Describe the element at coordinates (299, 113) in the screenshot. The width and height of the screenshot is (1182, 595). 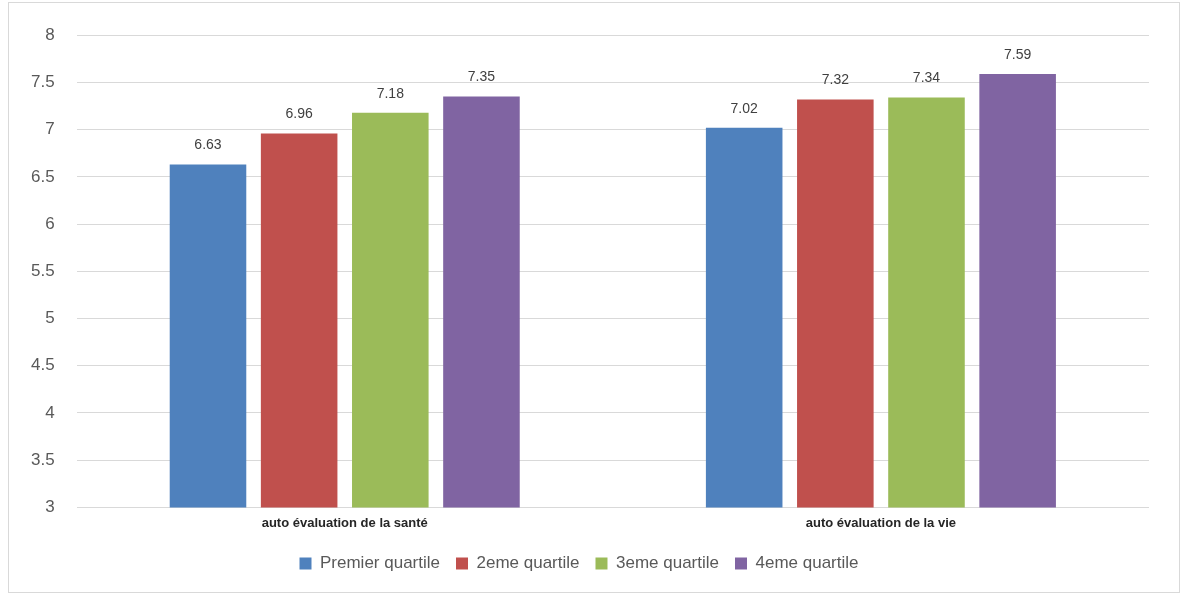
I see `data-label: 6.96` at that location.